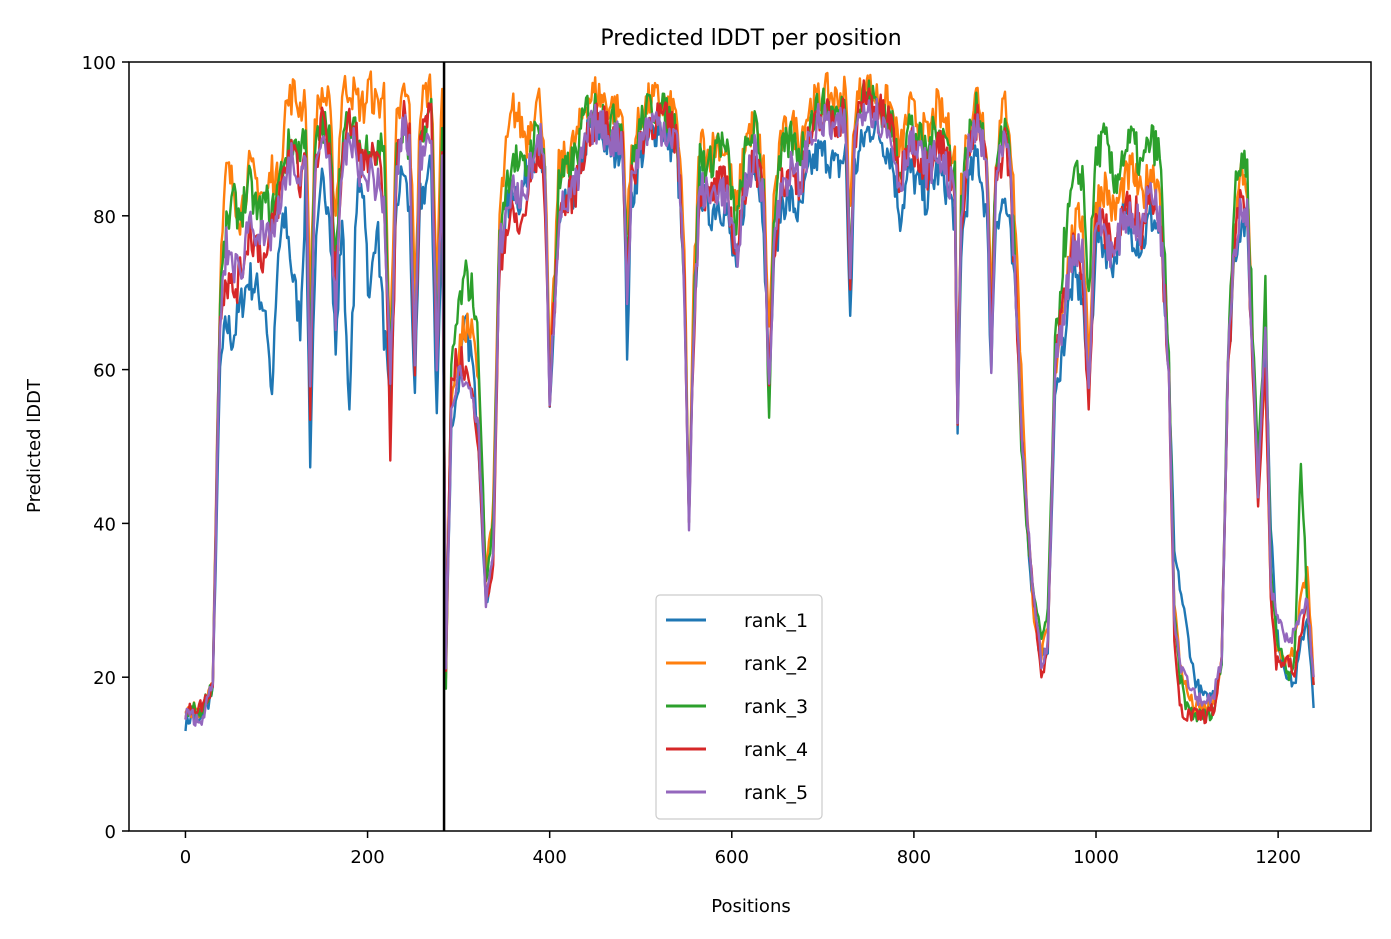  I want to click on x-tick-label: 0, so click(185, 857).